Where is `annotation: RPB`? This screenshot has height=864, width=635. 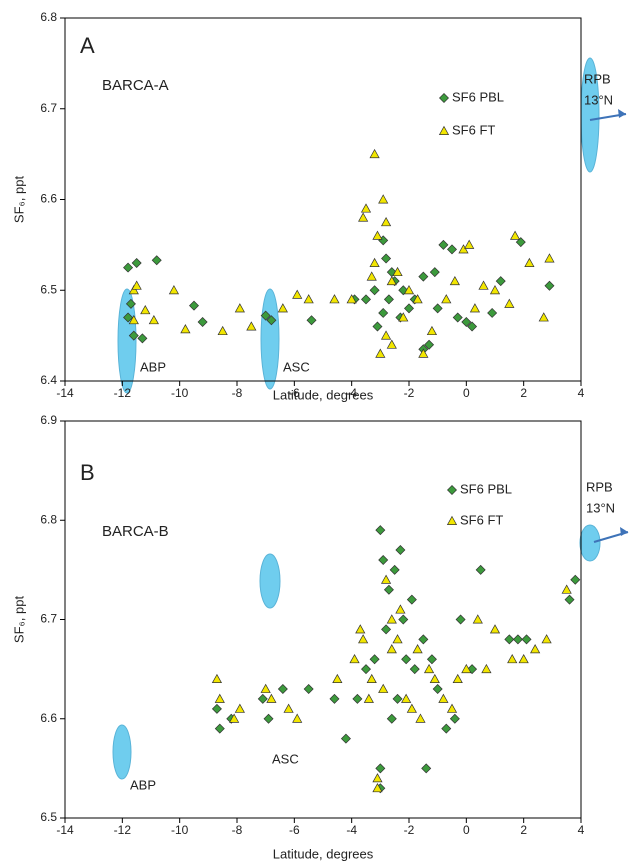
annotation: RPB is located at coordinates (597, 78).